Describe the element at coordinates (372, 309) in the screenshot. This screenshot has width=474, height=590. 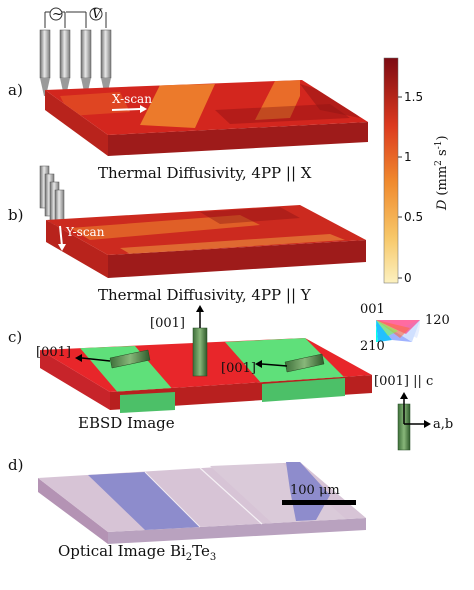
I see `ipf-label-001: 001` at that location.